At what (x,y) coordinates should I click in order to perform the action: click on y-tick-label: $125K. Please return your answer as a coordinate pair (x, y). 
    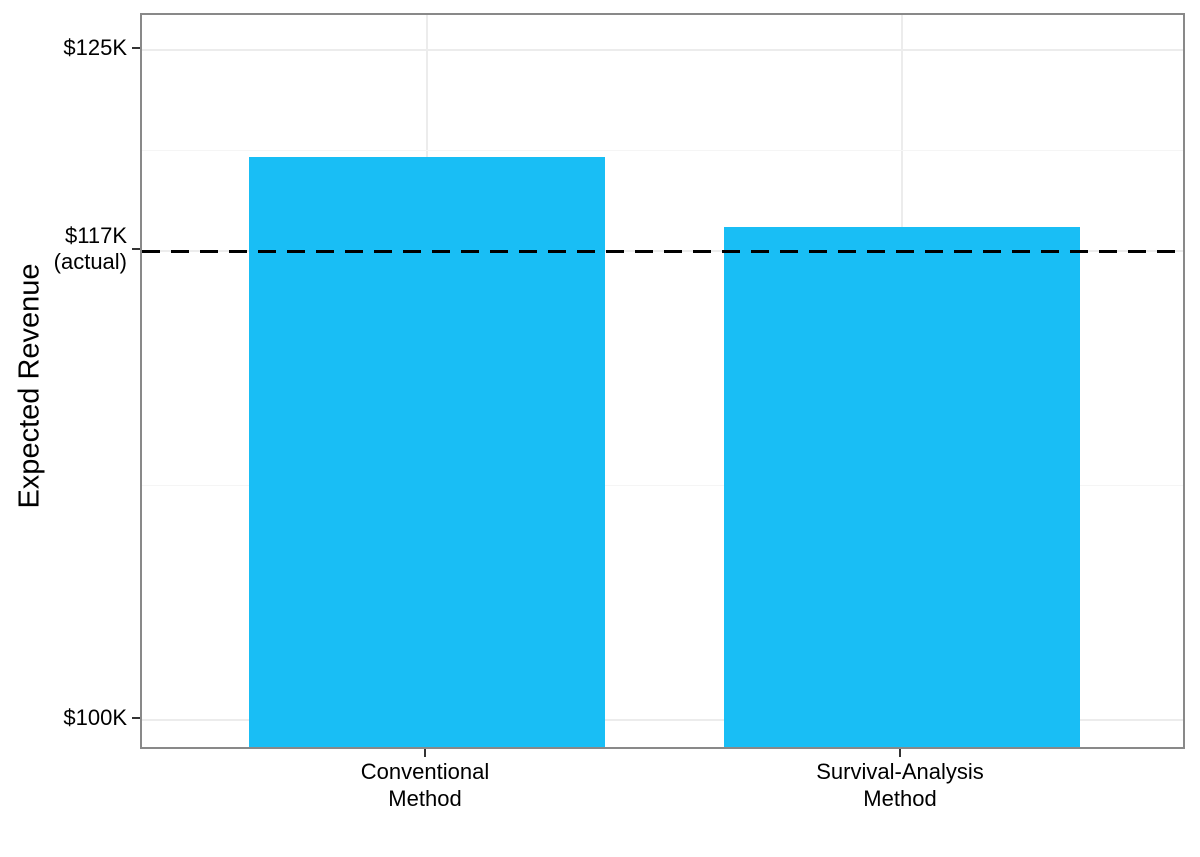
    Looking at the image, I should click on (95, 48).